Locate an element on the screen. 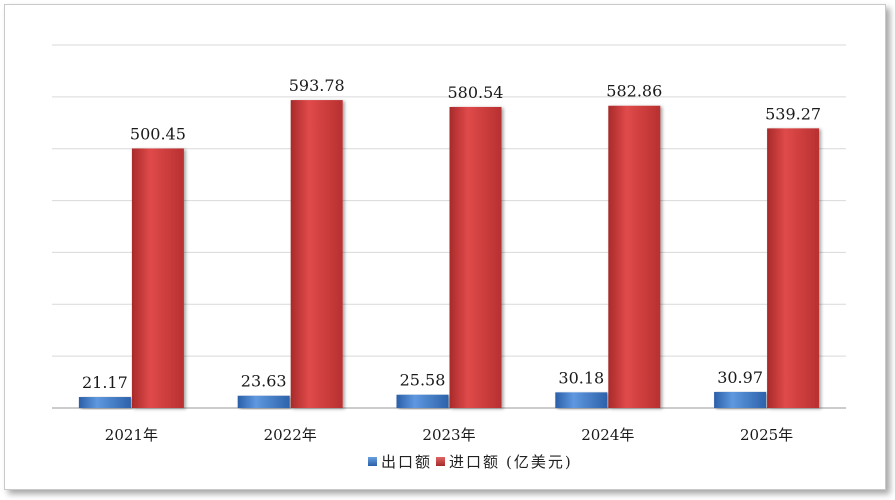 The height and width of the screenshot is (500, 895). x-axis-ticks: 2021年 2022年 2023年 2024年 2025年 is located at coordinates (449, 435).